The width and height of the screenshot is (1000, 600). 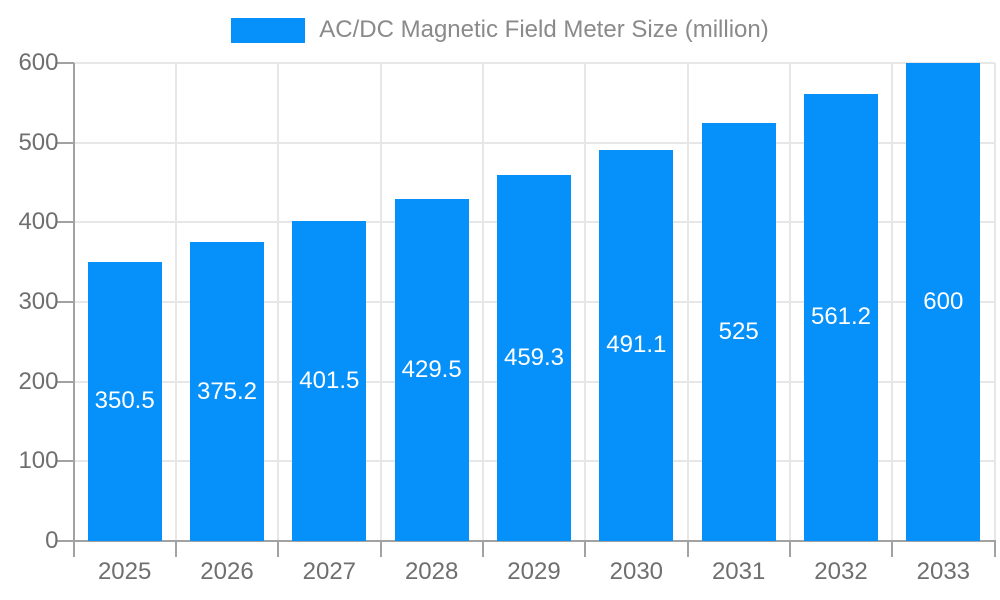 I want to click on bar-2031: 525, so click(x=738, y=331).